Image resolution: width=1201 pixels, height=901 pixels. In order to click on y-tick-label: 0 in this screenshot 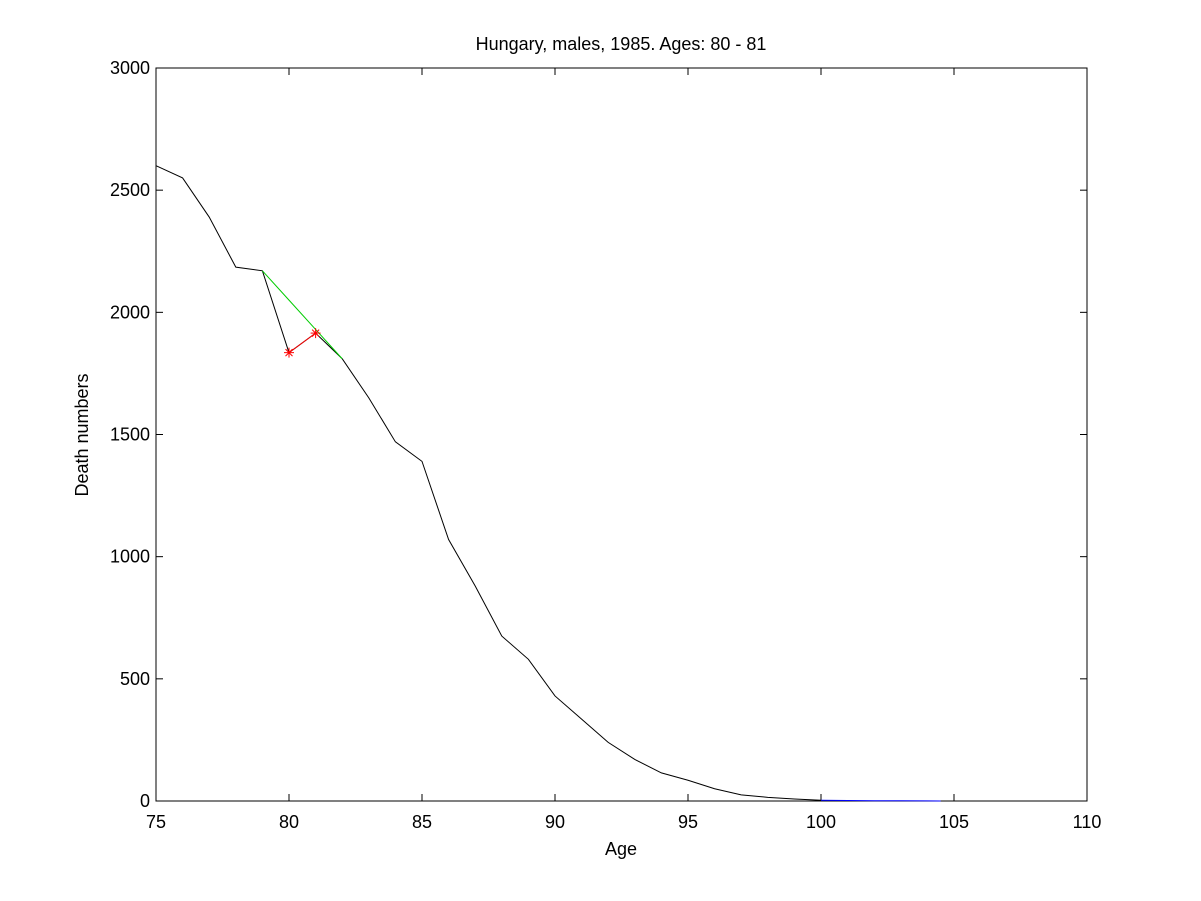, I will do `click(145, 801)`.